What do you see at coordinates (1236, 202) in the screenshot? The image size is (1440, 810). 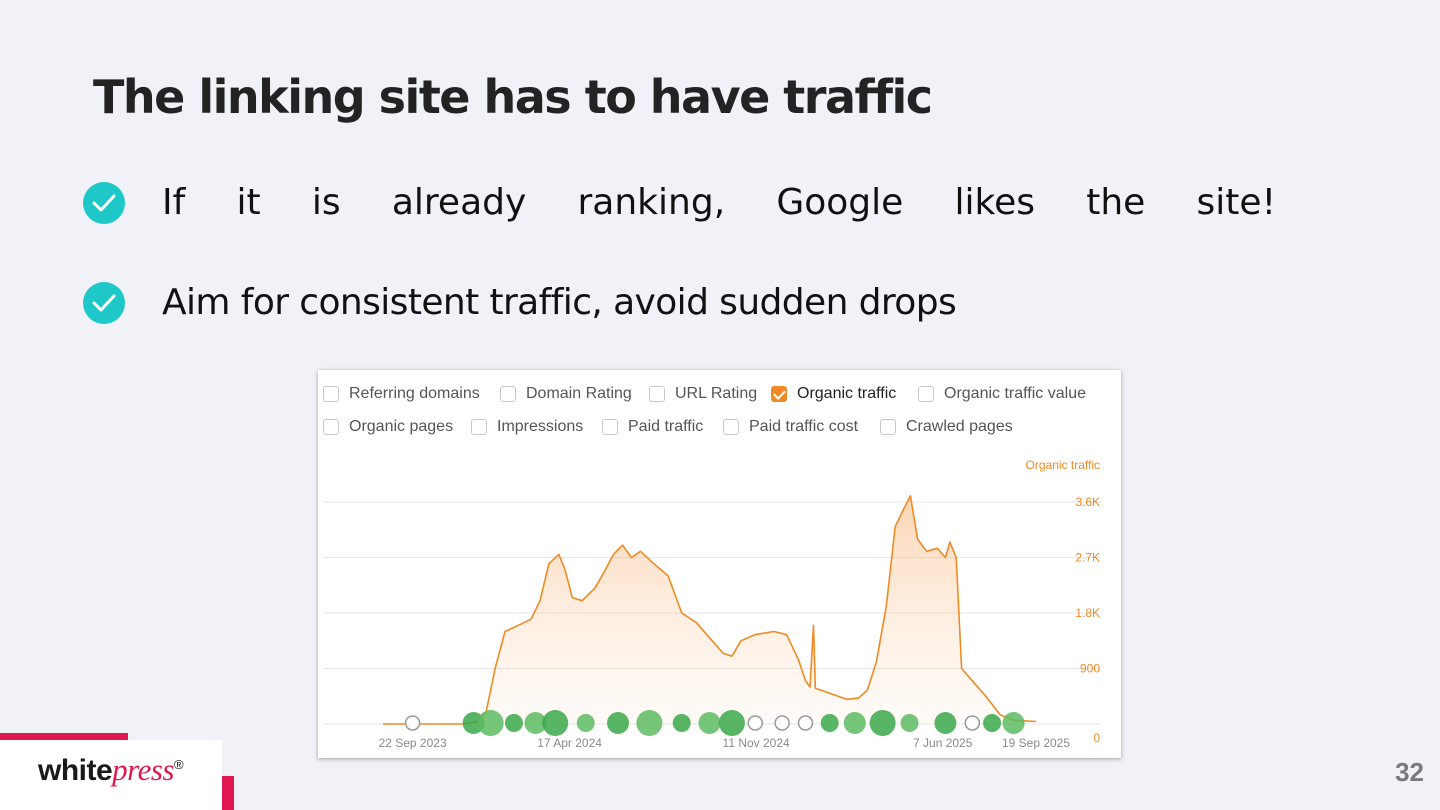 I see `bullet-word: site!` at bounding box center [1236, 202].